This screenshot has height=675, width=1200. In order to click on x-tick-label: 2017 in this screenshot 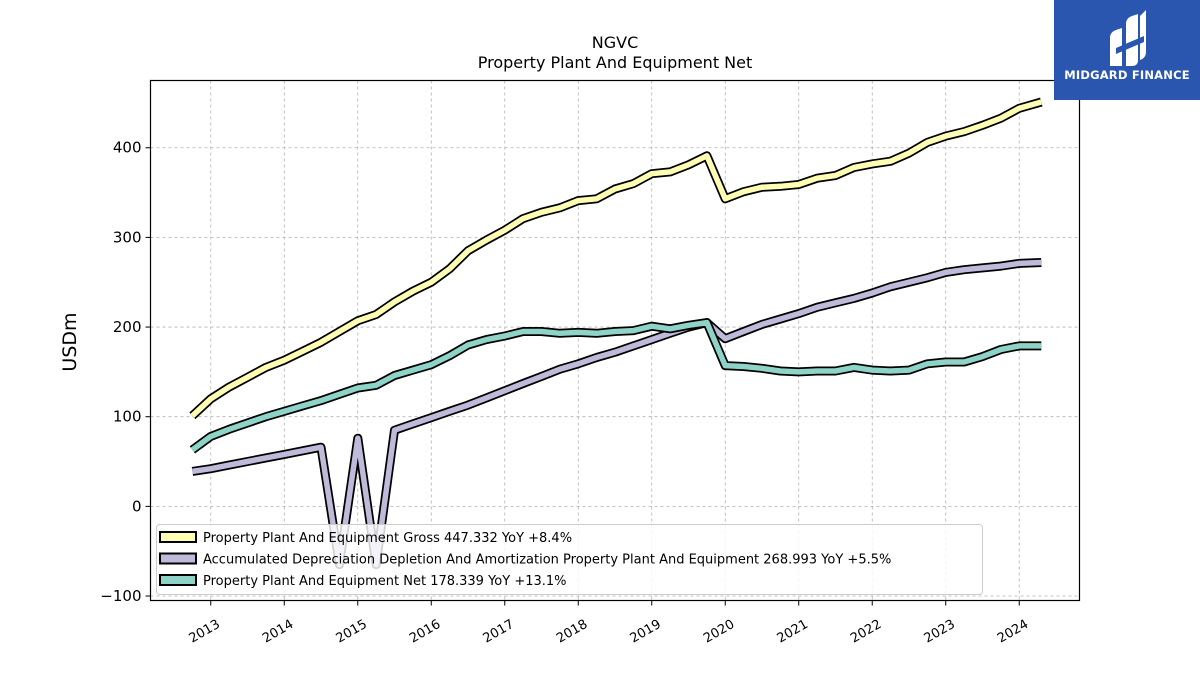, I will do `click(499, 632)`.